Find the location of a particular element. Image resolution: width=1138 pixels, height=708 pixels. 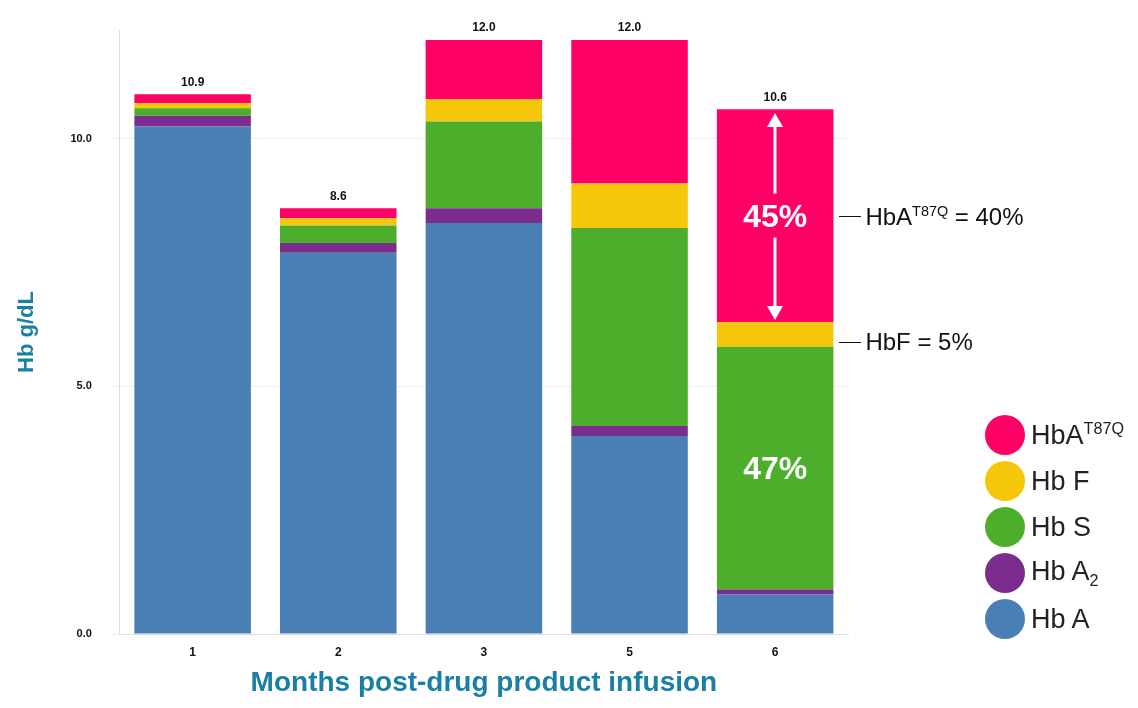

legend-label: Hb S is located at coordinates (1061, 527).